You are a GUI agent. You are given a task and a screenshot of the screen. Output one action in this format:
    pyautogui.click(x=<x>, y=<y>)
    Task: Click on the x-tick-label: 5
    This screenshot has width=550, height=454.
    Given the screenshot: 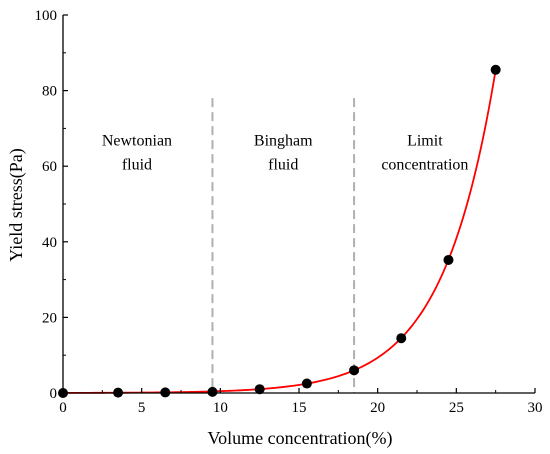 What is the action you would take?
    pyautogui.click(x=142, y=408)
    